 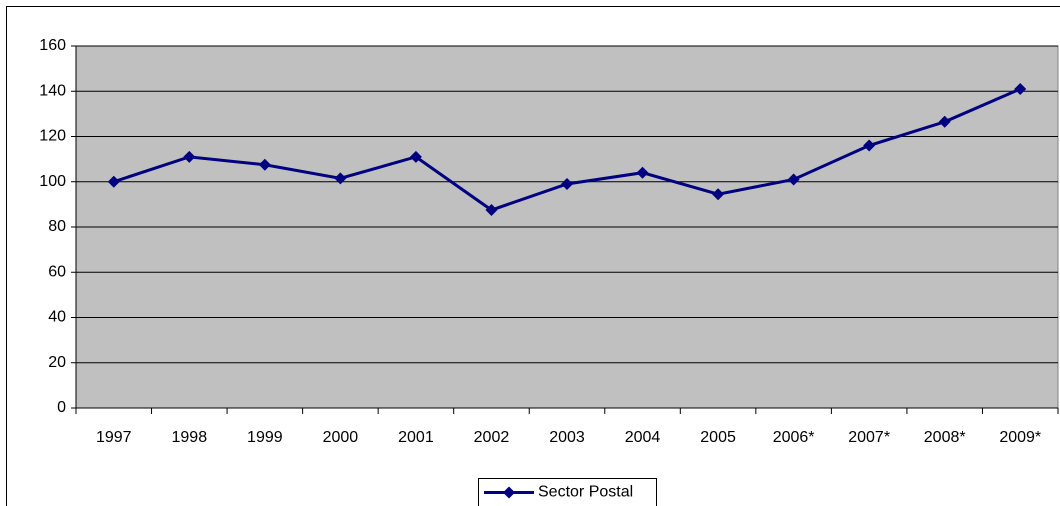 I want to click on x-tick-label: 2002, so click(x=492, y=437).